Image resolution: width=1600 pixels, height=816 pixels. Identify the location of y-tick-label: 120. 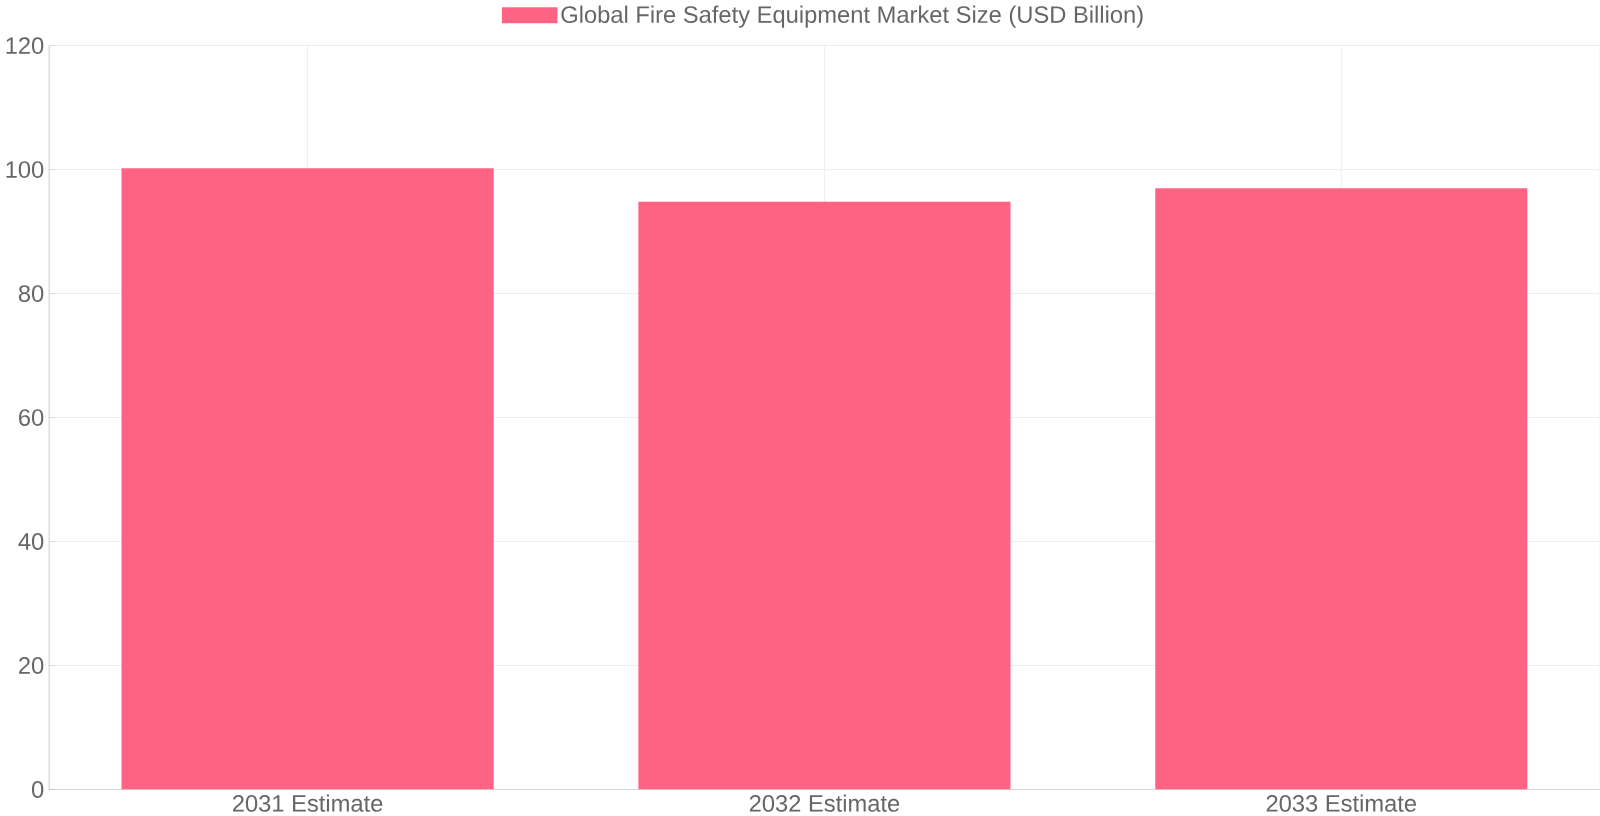
(25, 45).